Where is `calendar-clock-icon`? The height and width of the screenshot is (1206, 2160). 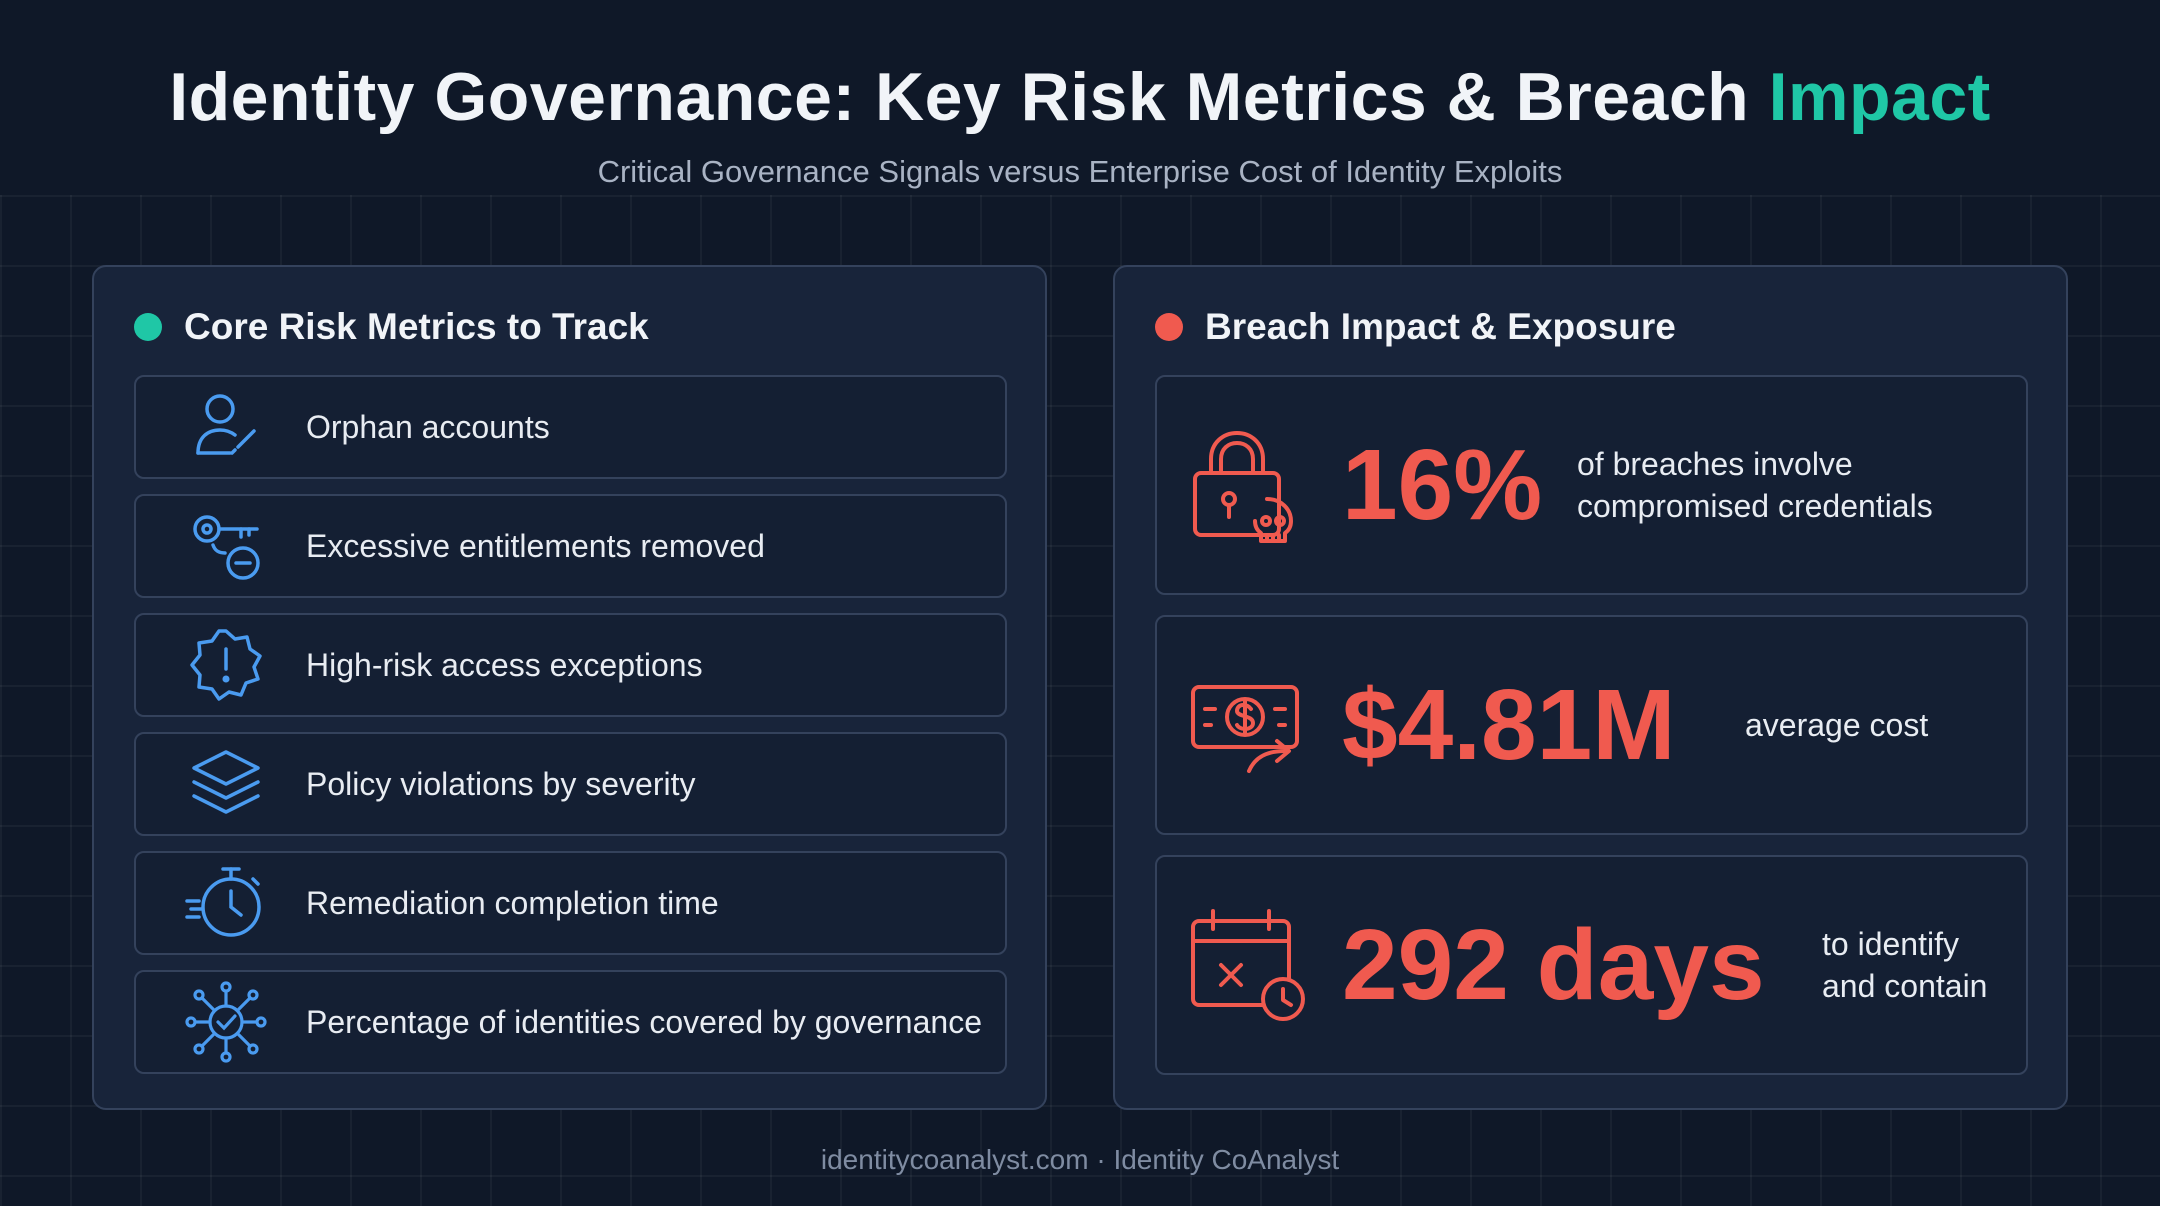
calendar-clock-icon is located at coordinates (1251, 967).